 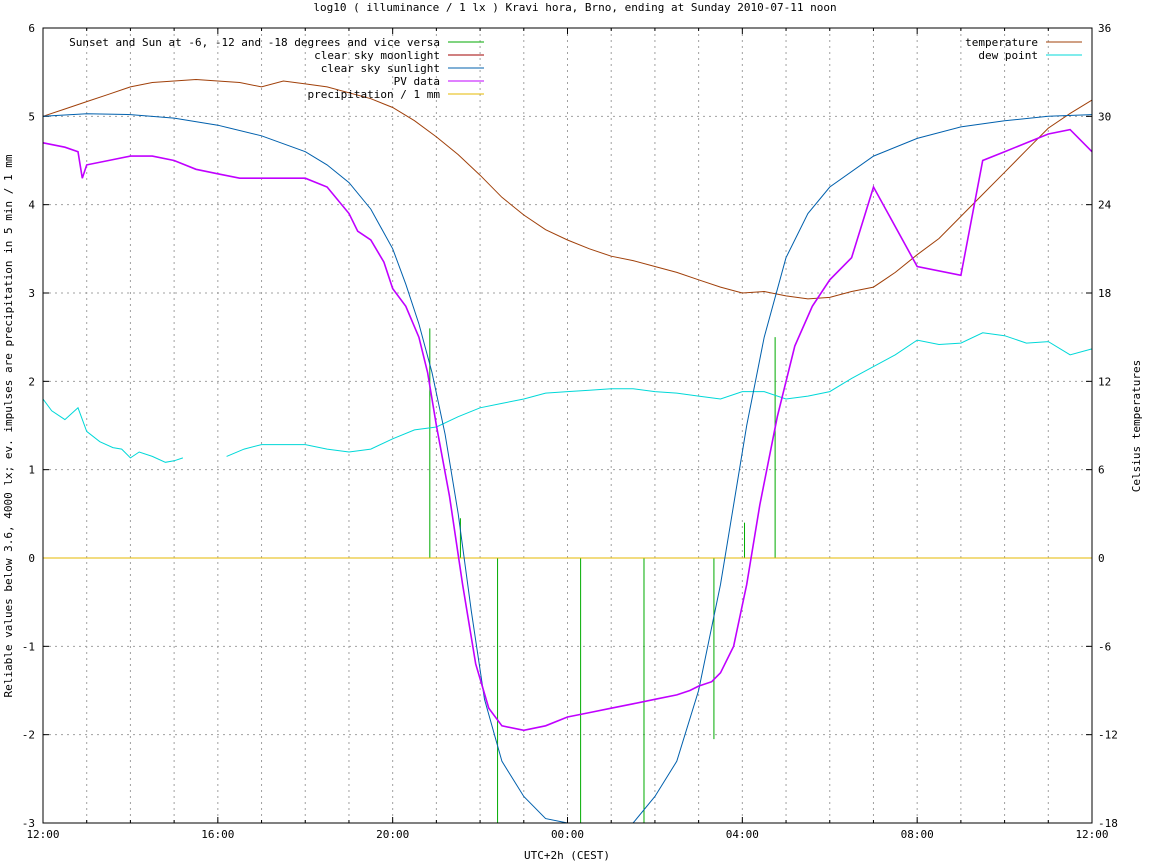 I want to click on x-tick-label: 08:00, so click(x=917, y=834).